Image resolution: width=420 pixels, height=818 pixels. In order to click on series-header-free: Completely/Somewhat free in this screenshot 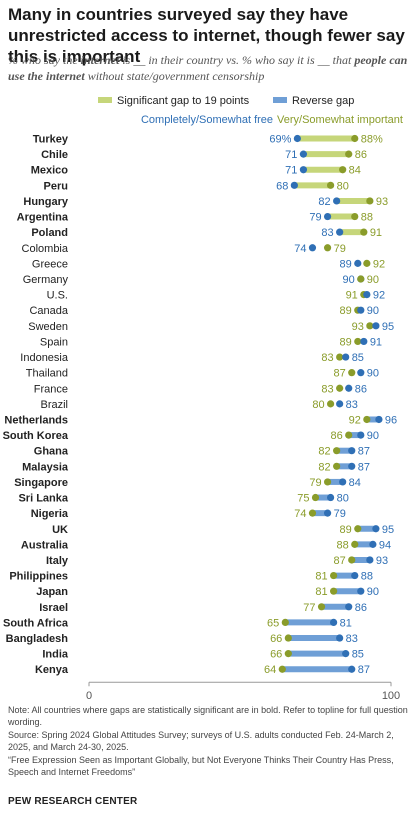, I will do `click(207, 120)`.